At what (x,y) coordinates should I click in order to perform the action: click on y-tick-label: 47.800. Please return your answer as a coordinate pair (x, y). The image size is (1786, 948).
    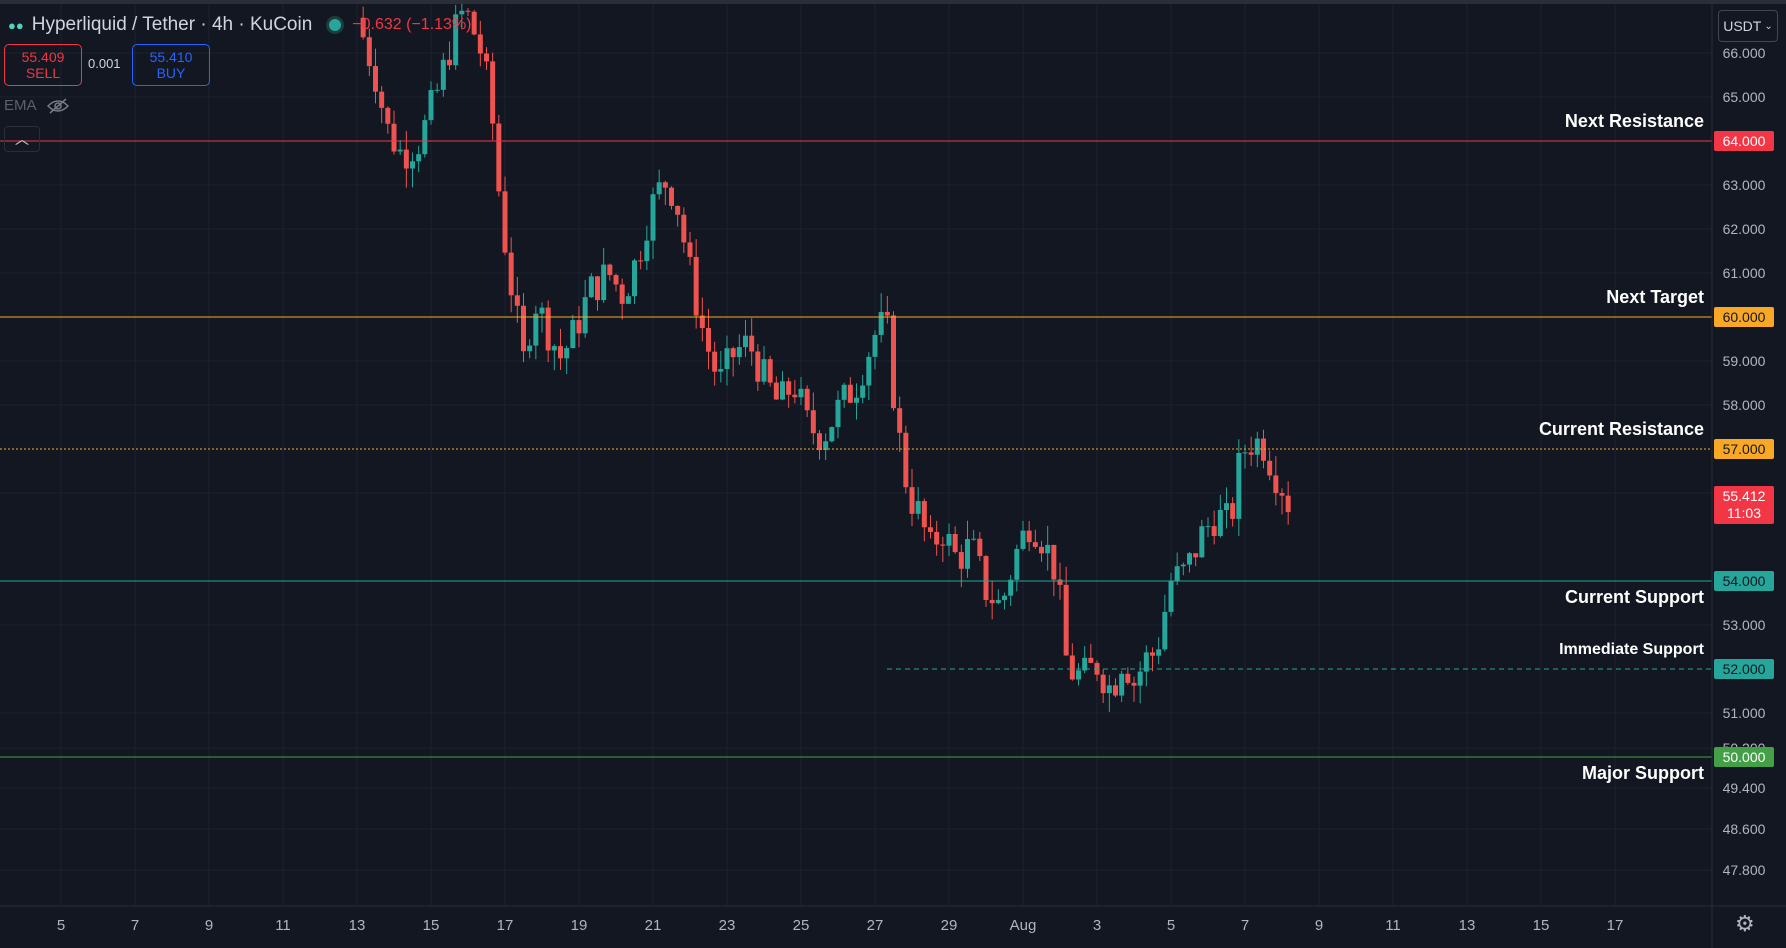
    Looking at the image, I should click on (1744, 870).